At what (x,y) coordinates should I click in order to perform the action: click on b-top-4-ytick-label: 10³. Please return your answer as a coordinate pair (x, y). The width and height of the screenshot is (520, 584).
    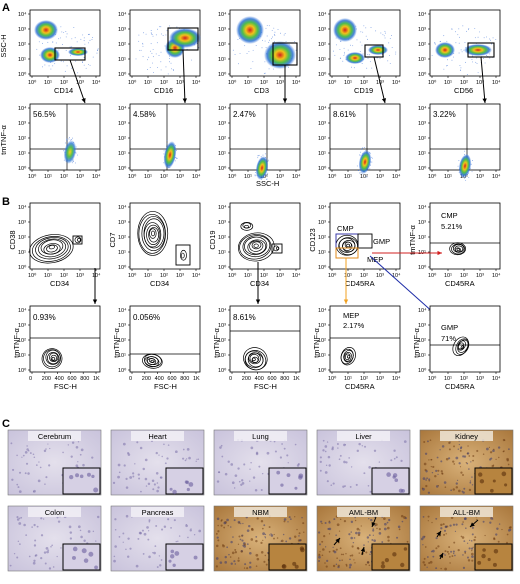
    Looking at the image, I should click on (322, 223).